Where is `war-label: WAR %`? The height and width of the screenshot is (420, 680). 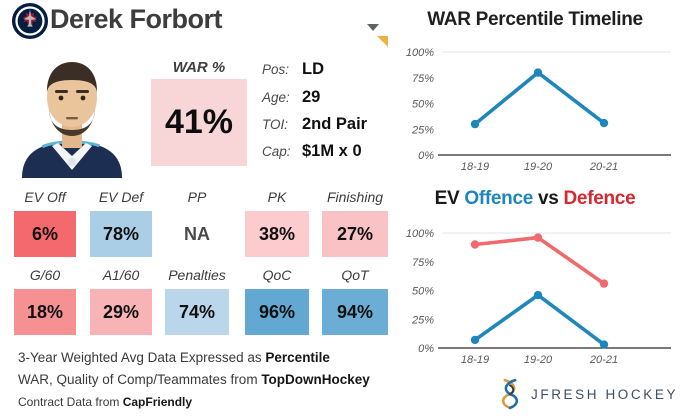
war-label: WAR % is located at coordinates (199, 67).